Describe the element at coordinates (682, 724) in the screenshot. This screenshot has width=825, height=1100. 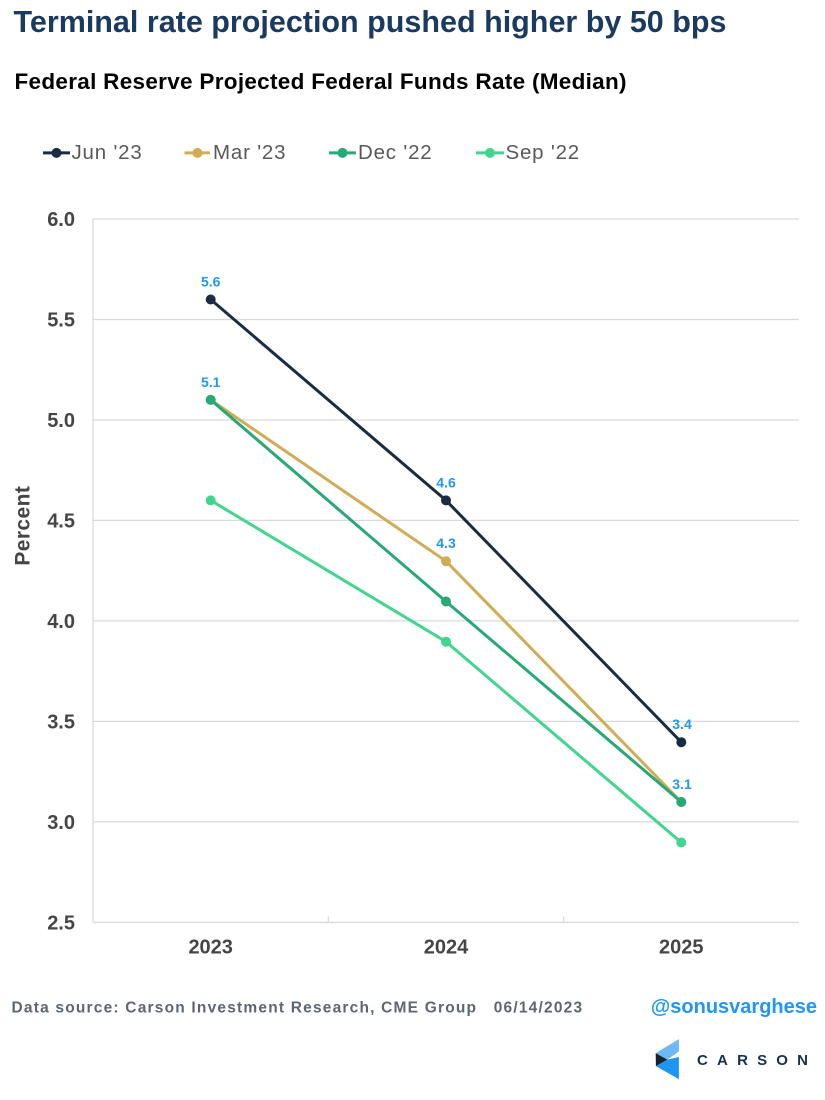
I see `svg-text: 3.4` at that location.